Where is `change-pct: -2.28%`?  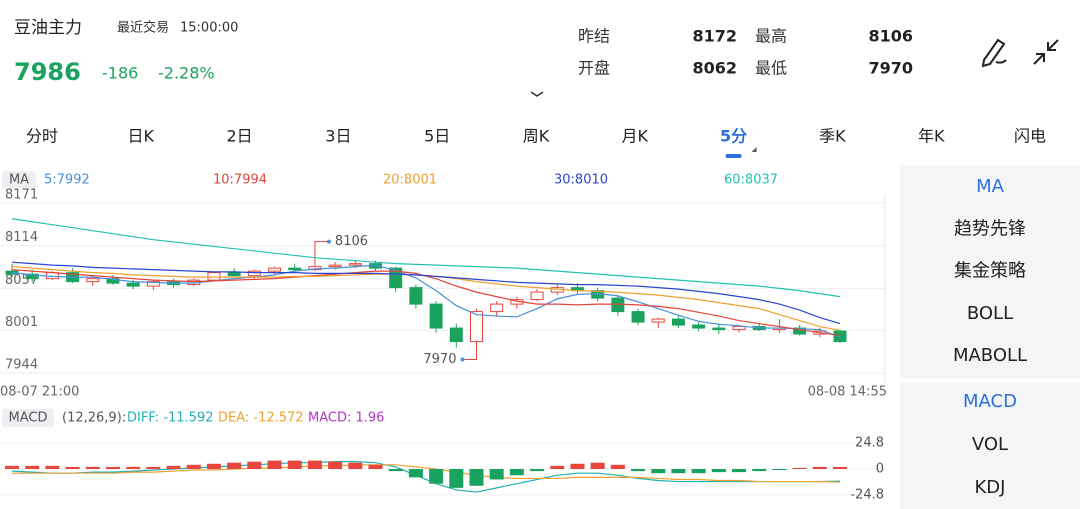 change-pct: -2.28% is located at coordinates (186, 73).